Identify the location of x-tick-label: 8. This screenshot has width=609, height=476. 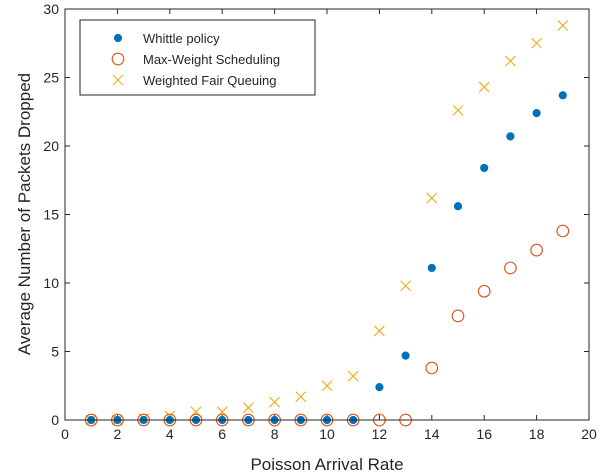
(275, 434).